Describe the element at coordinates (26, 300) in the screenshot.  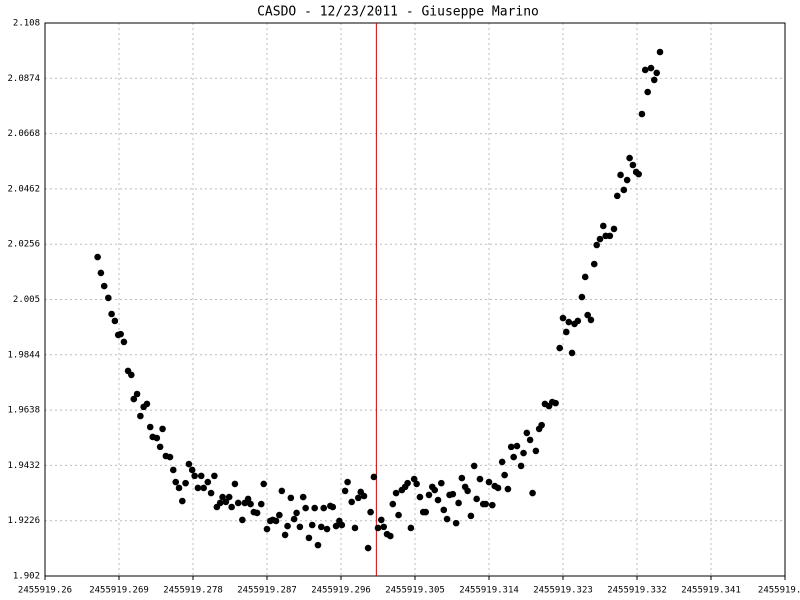
I see `y-tick-label: 2.005` at that location.